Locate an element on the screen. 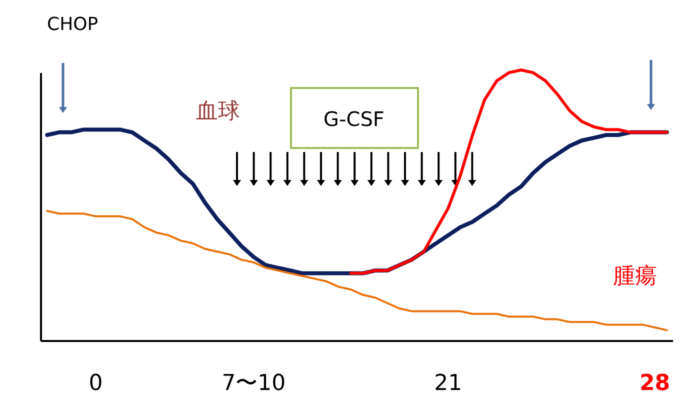  x-tick-label: 0 is located at coordinates (95, 383).